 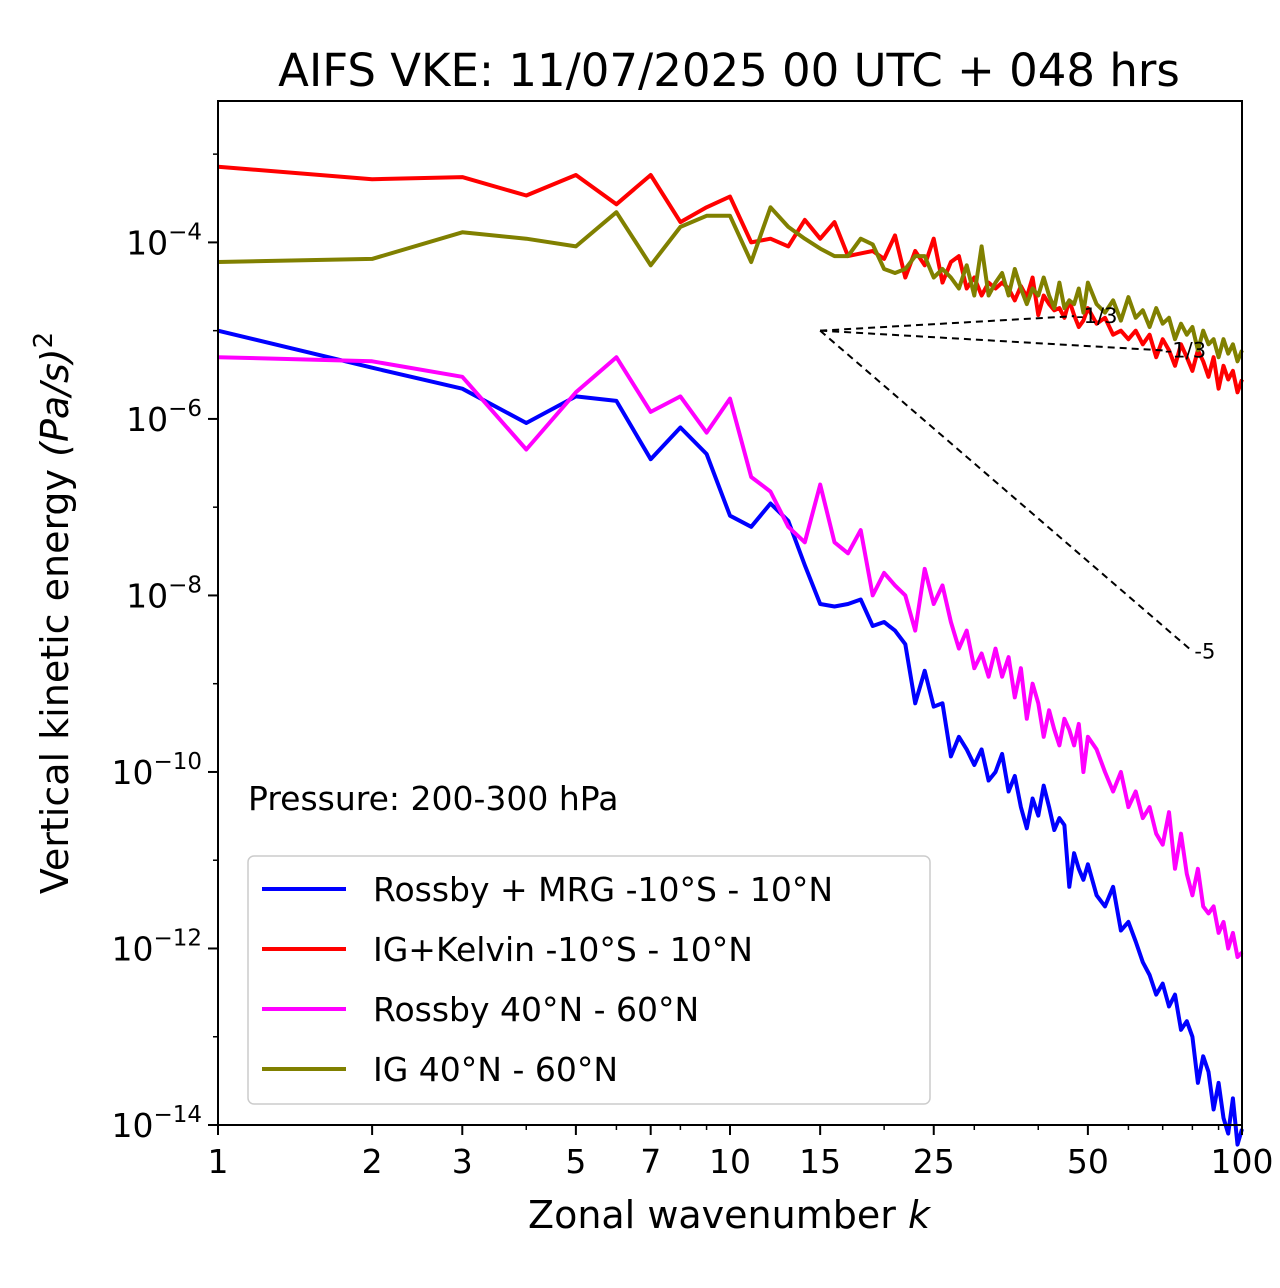 I want to click on x-tick-label: 25, so click(x=934, y=1161).